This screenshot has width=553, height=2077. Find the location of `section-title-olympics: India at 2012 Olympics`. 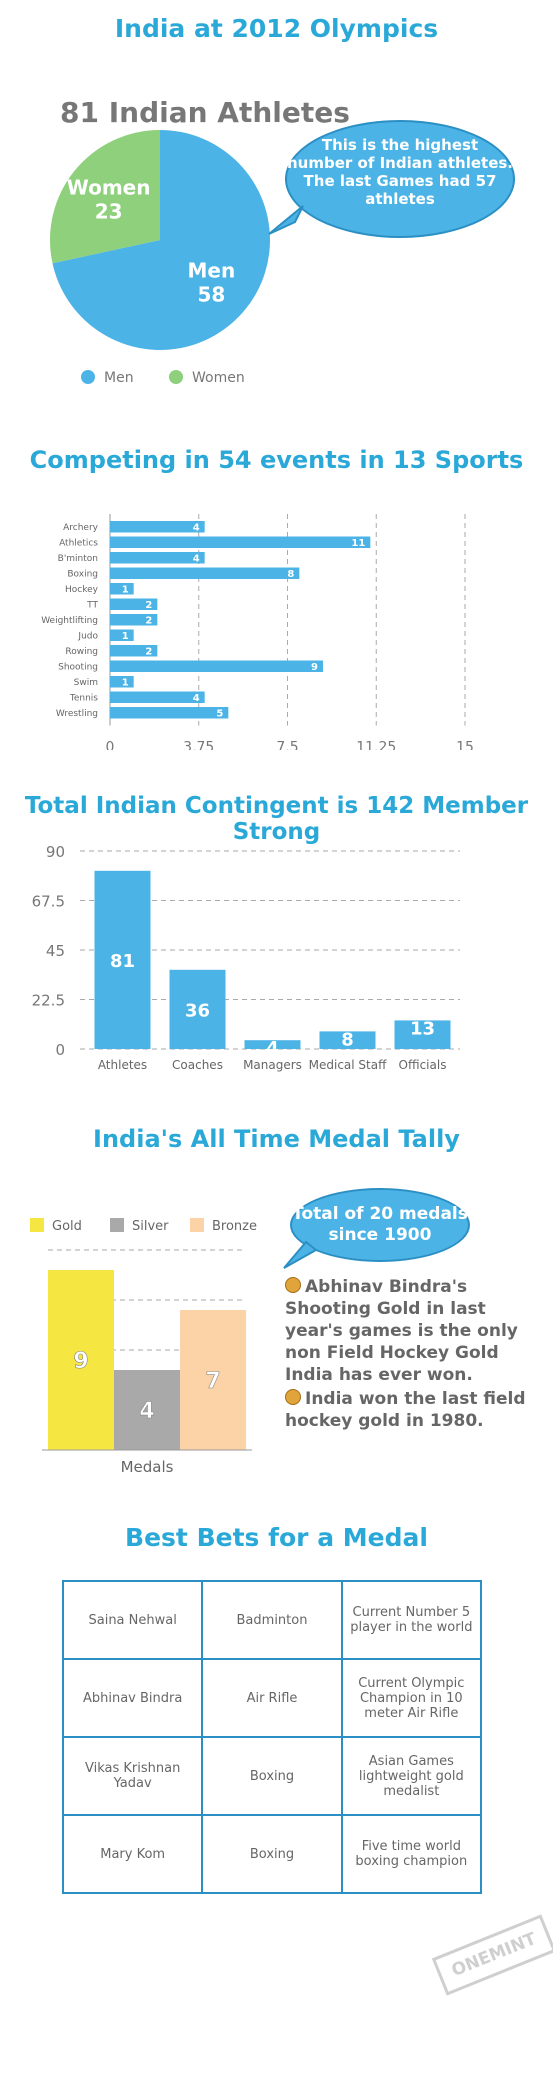

section-title-olympics: India at 2012 Olympics is located at coordinates (276, 28).